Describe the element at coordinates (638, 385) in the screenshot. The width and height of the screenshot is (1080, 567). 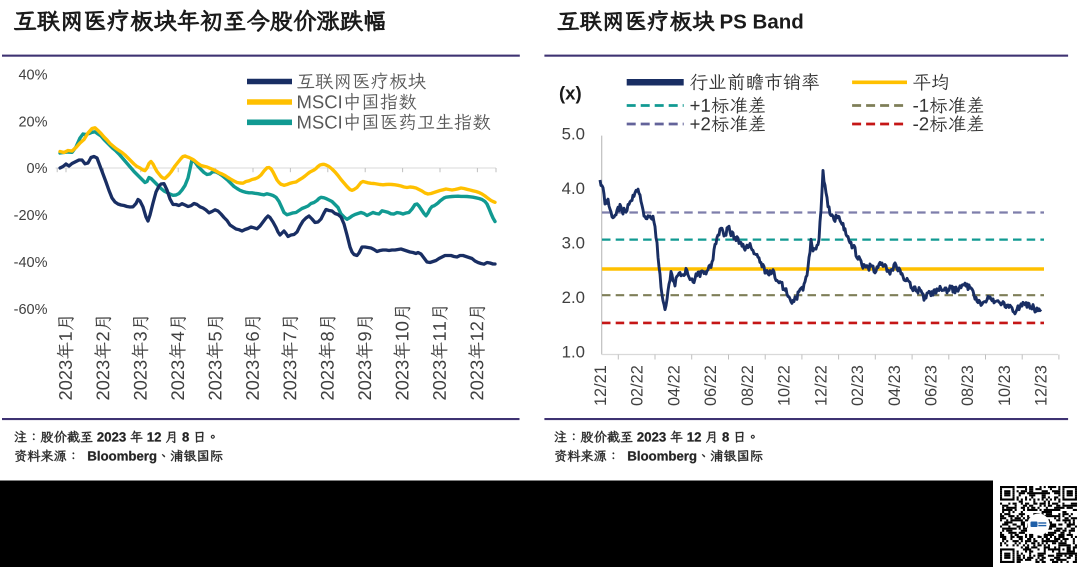
I see `svg-text: 02/22` at that location.